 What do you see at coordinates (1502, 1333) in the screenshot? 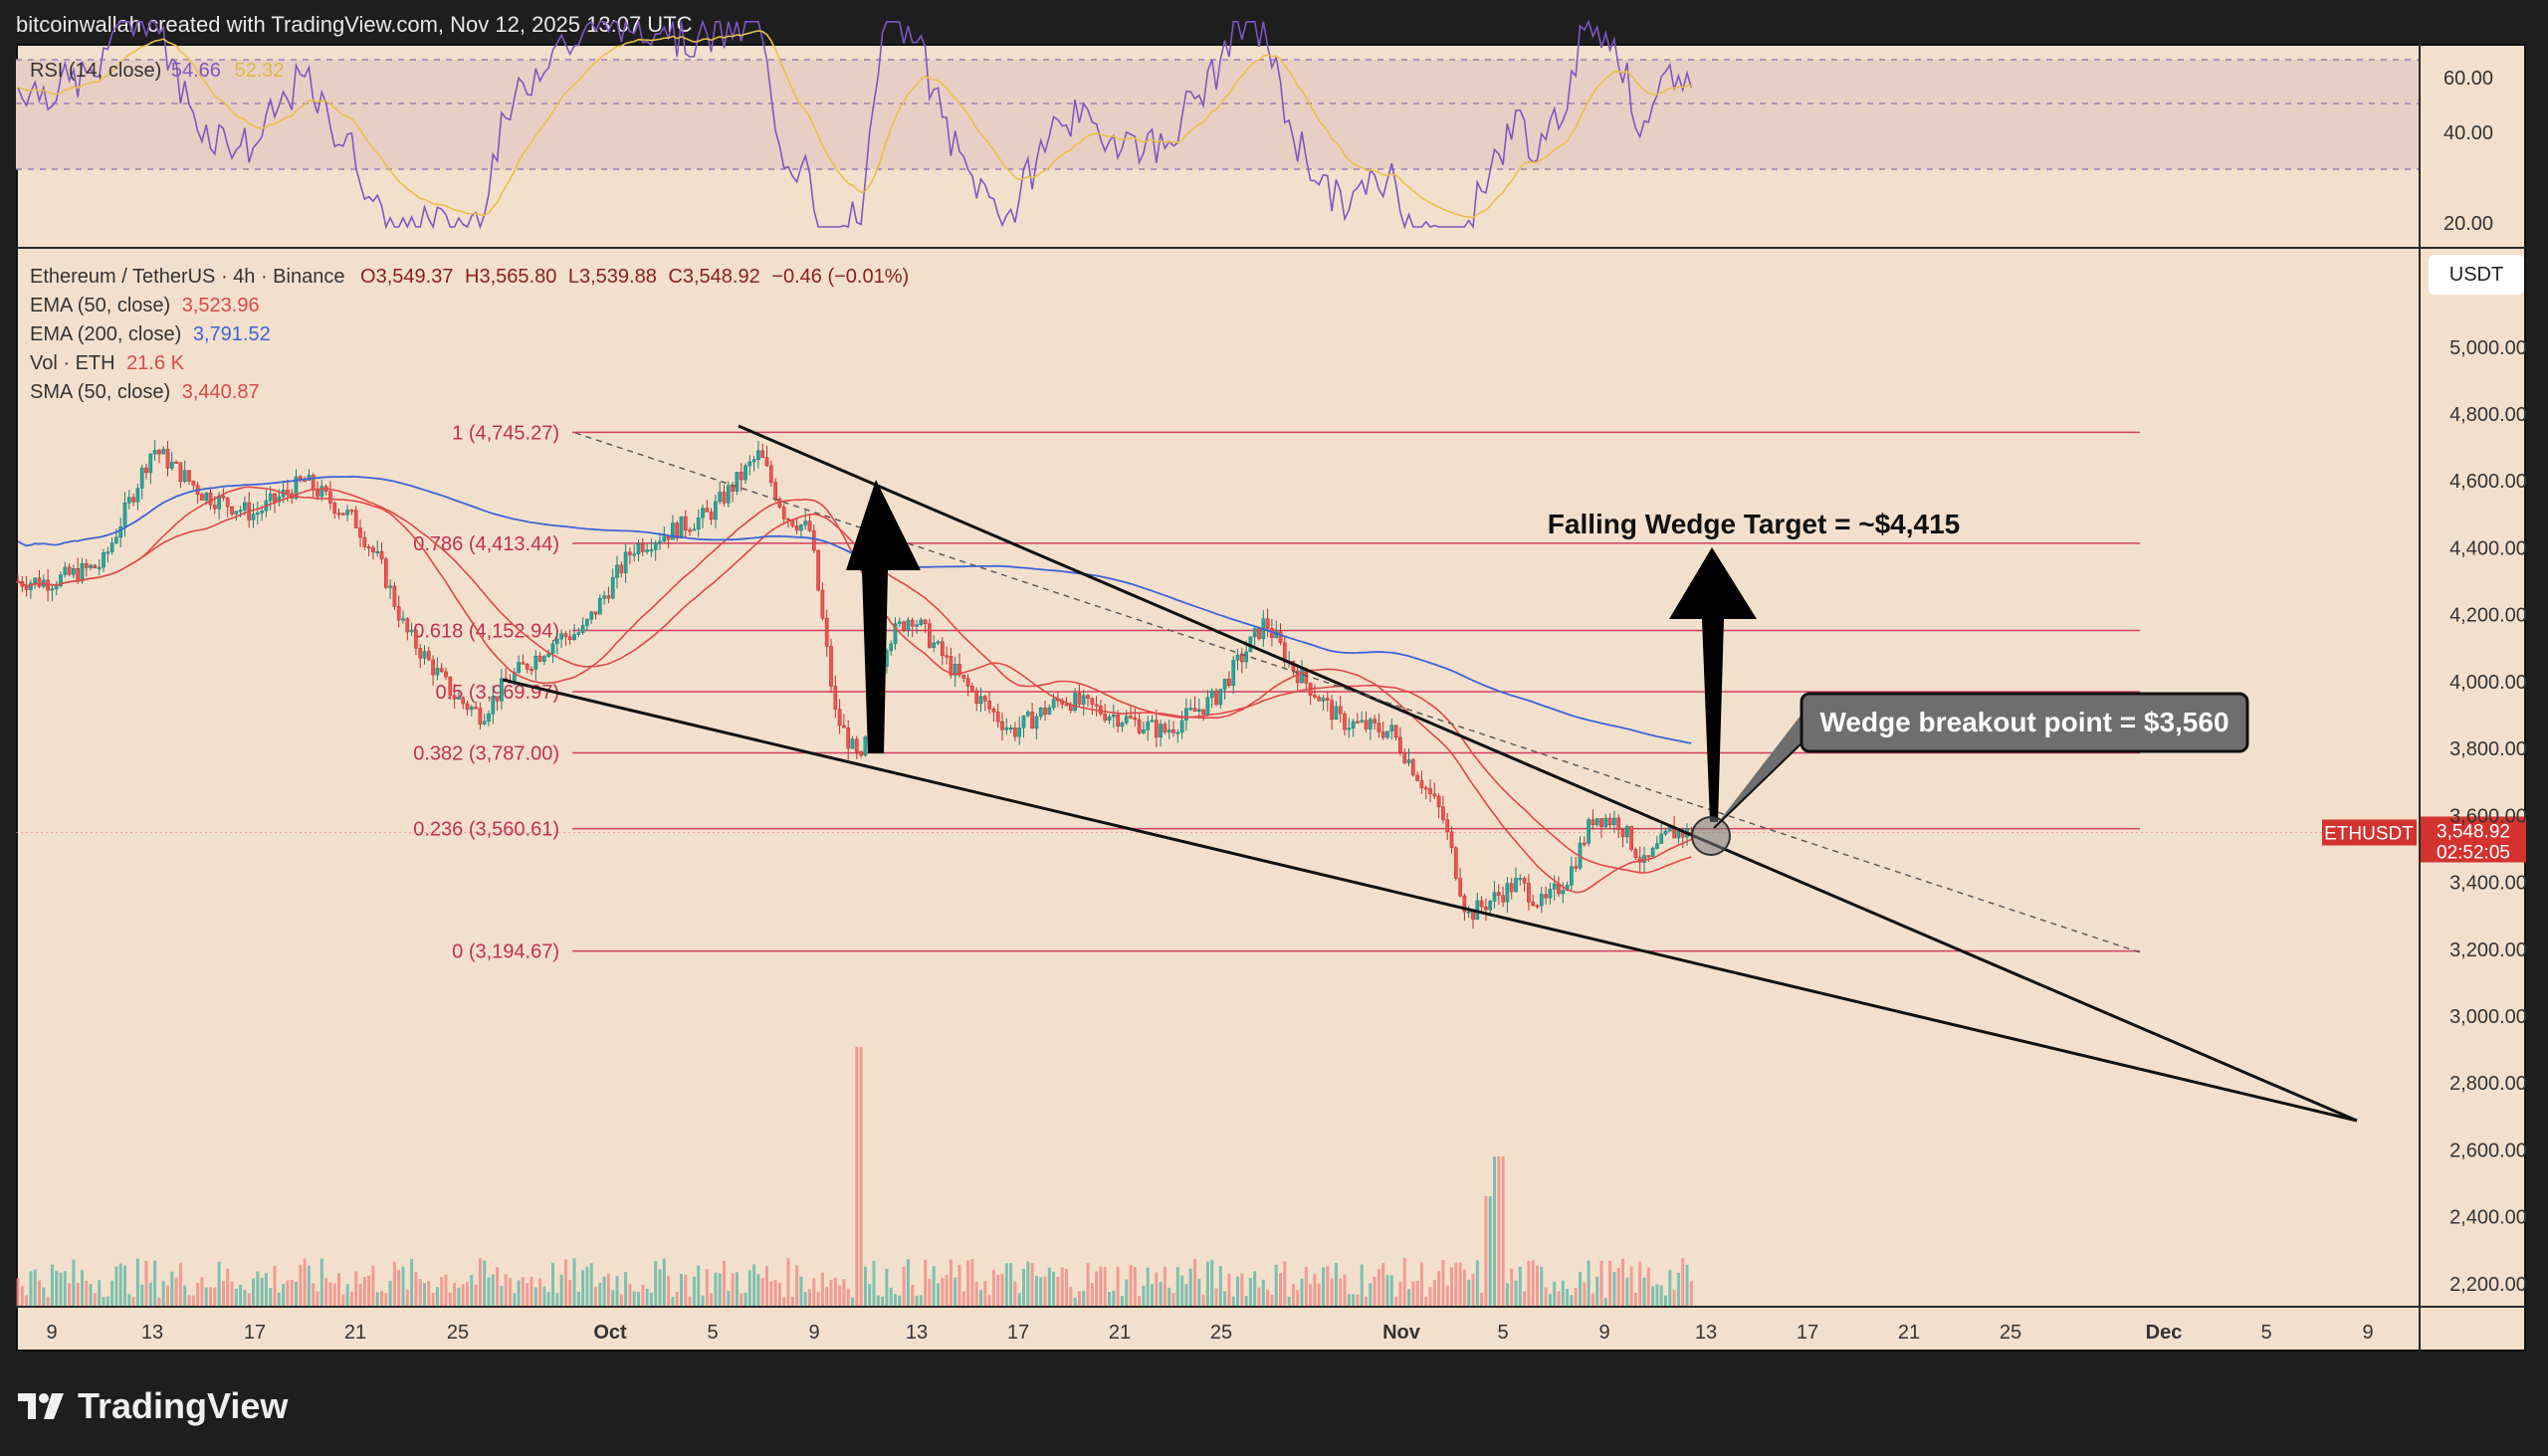
I see `time-tick-label: 5` at bounding box center [1502, 1333].